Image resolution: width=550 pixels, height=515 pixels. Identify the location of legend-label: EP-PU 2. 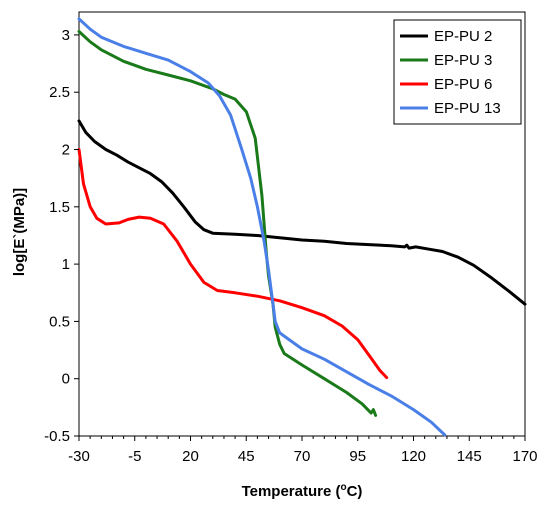
(463, 36).